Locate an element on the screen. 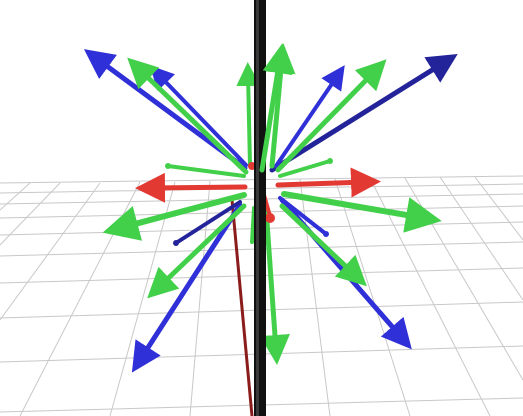 The width and height of the screenshot is (523, 416). vertical-pole-highlight is located at coordinates (257, 208).